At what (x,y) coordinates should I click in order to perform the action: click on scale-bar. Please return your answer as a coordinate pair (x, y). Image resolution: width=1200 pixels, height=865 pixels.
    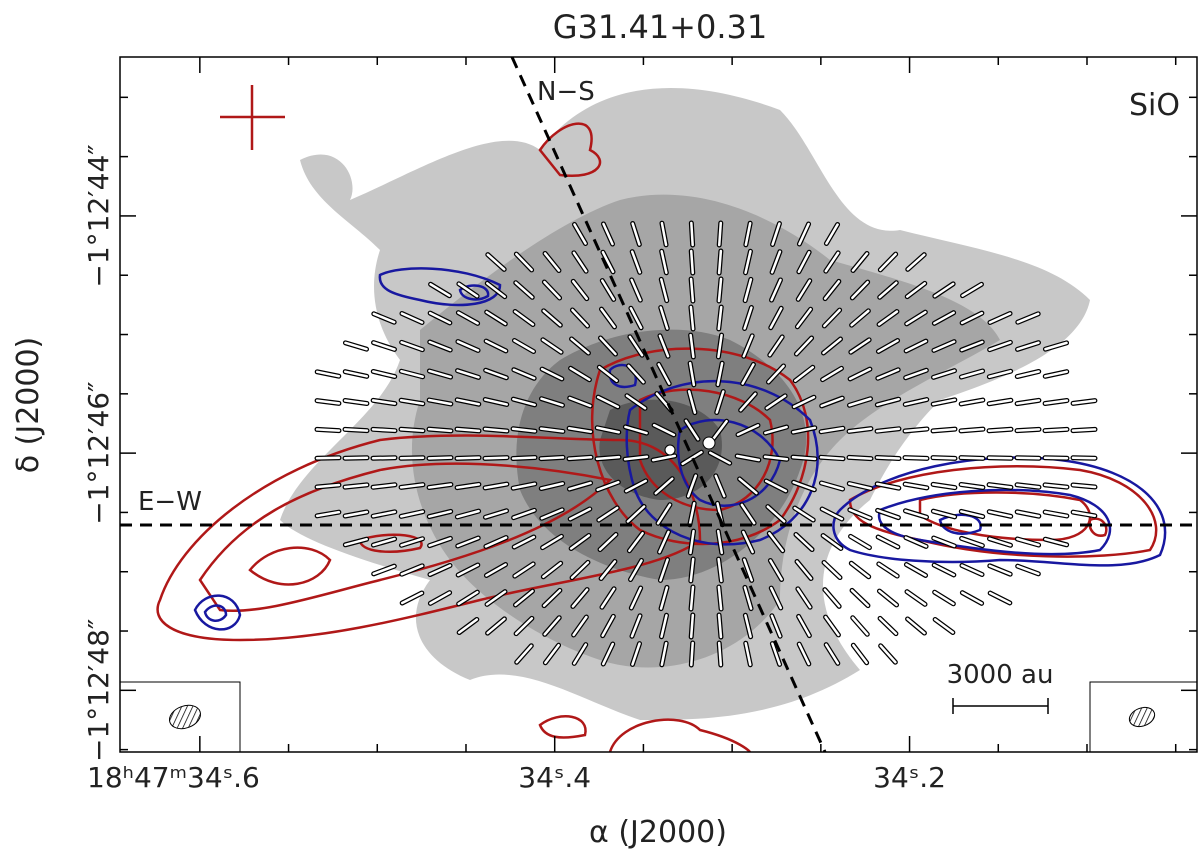
    Looking at the image, I should click on (1000, 706).